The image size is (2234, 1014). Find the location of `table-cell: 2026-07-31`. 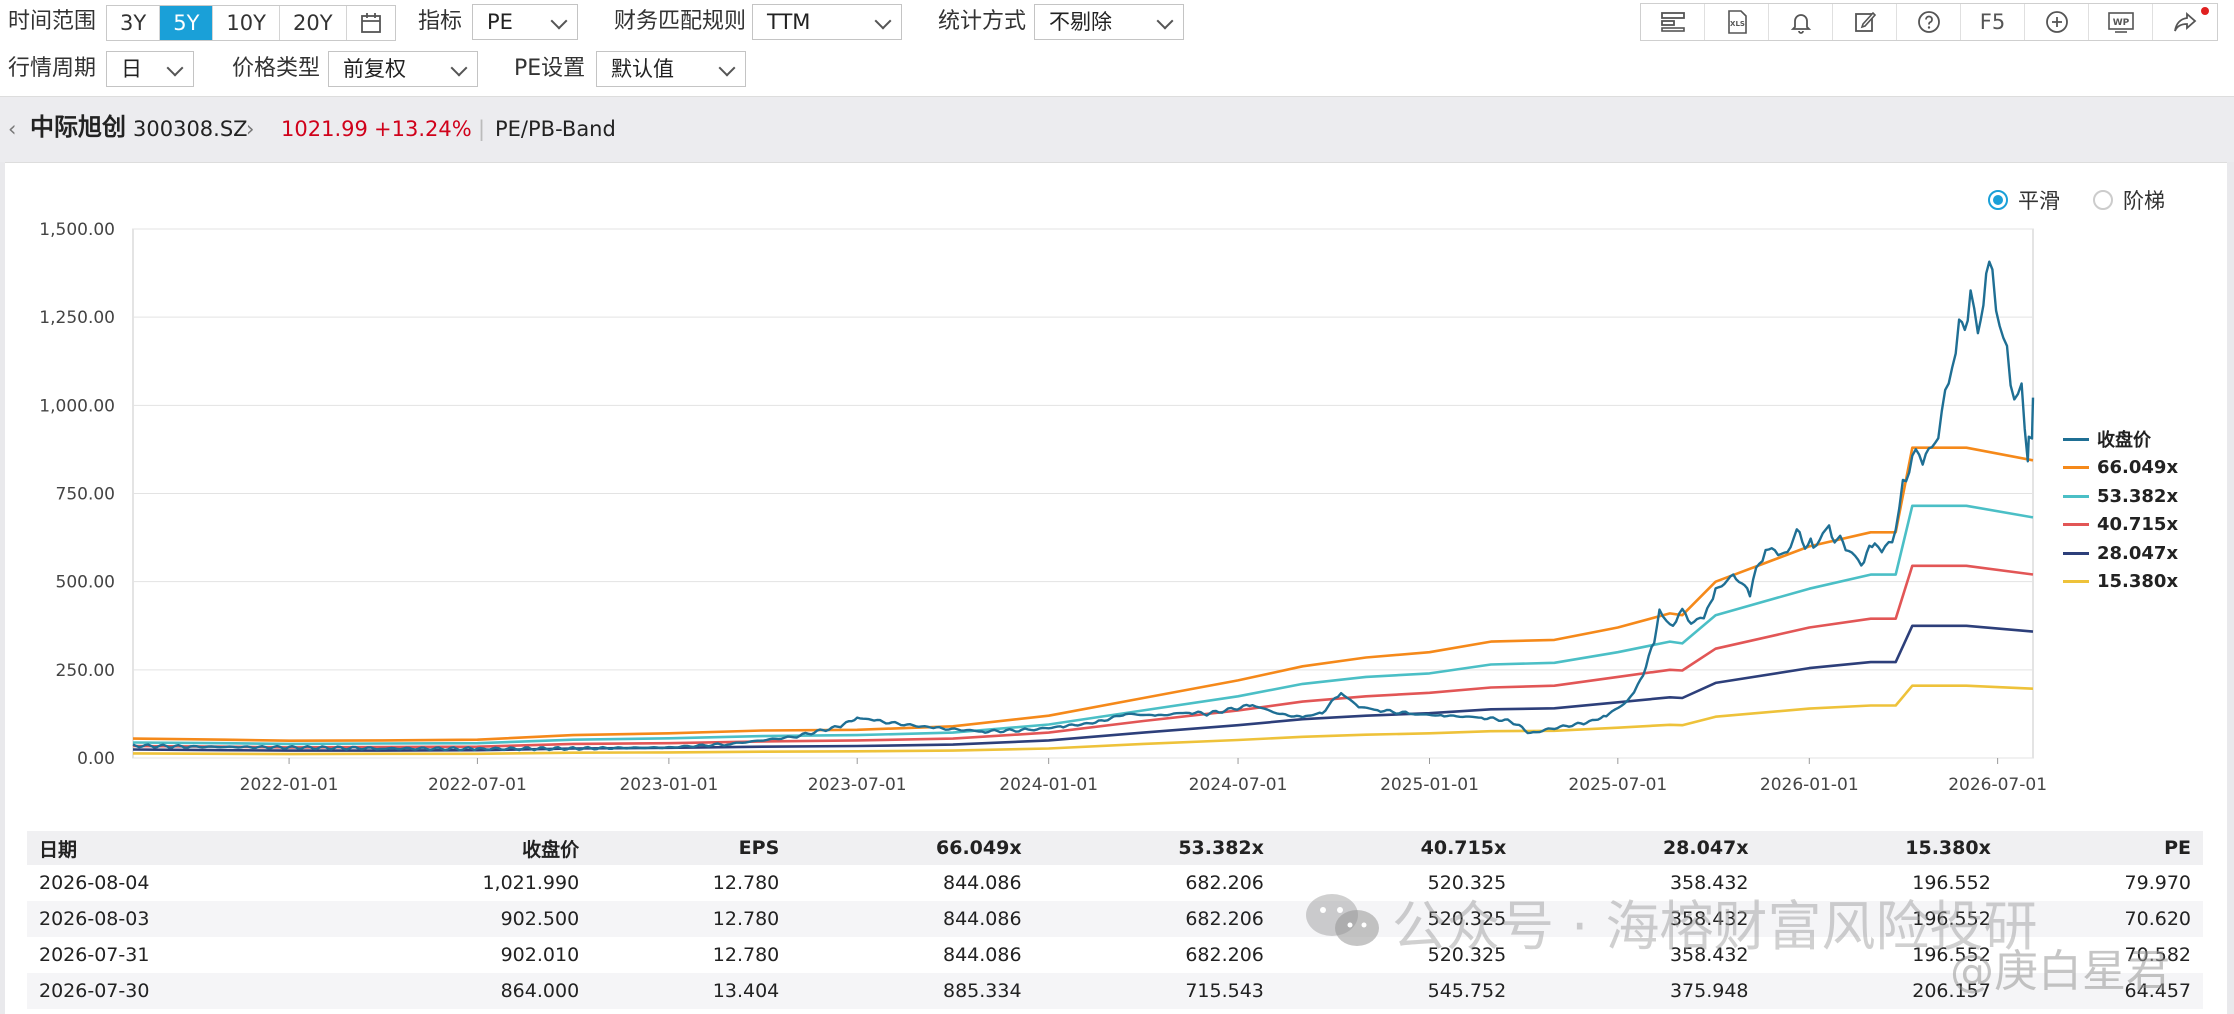

table-cell: 2026-07-31 is located at coordinates (94, 955).